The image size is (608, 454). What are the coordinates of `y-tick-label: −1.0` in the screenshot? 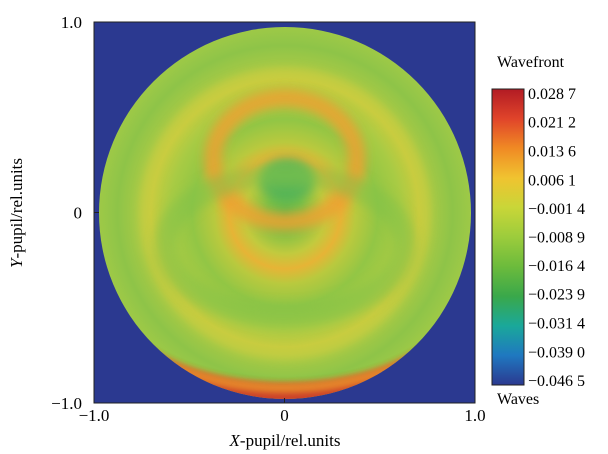 It's located at (66, 403).